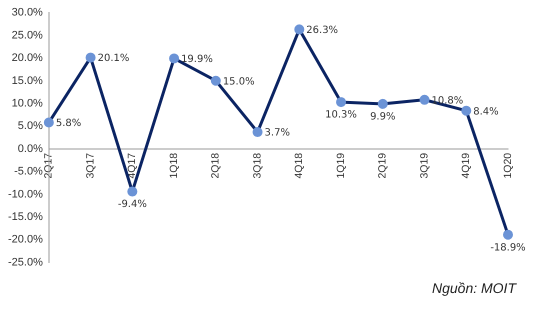 This screenshot has height=313, width=538. I want to click on data-label: 9.9%, so click(383, 116).